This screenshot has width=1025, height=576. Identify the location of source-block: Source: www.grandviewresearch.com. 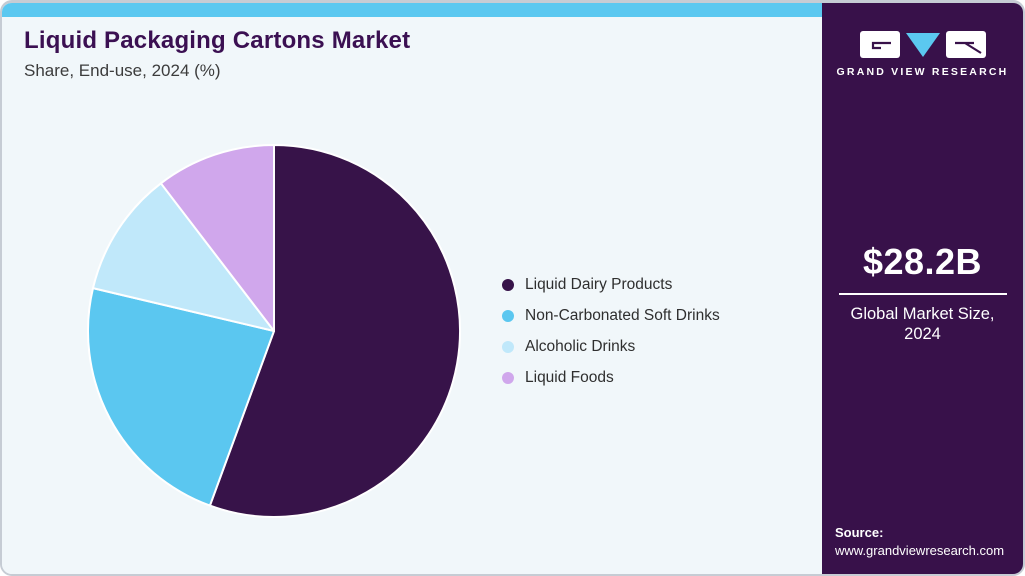
(919, 541).